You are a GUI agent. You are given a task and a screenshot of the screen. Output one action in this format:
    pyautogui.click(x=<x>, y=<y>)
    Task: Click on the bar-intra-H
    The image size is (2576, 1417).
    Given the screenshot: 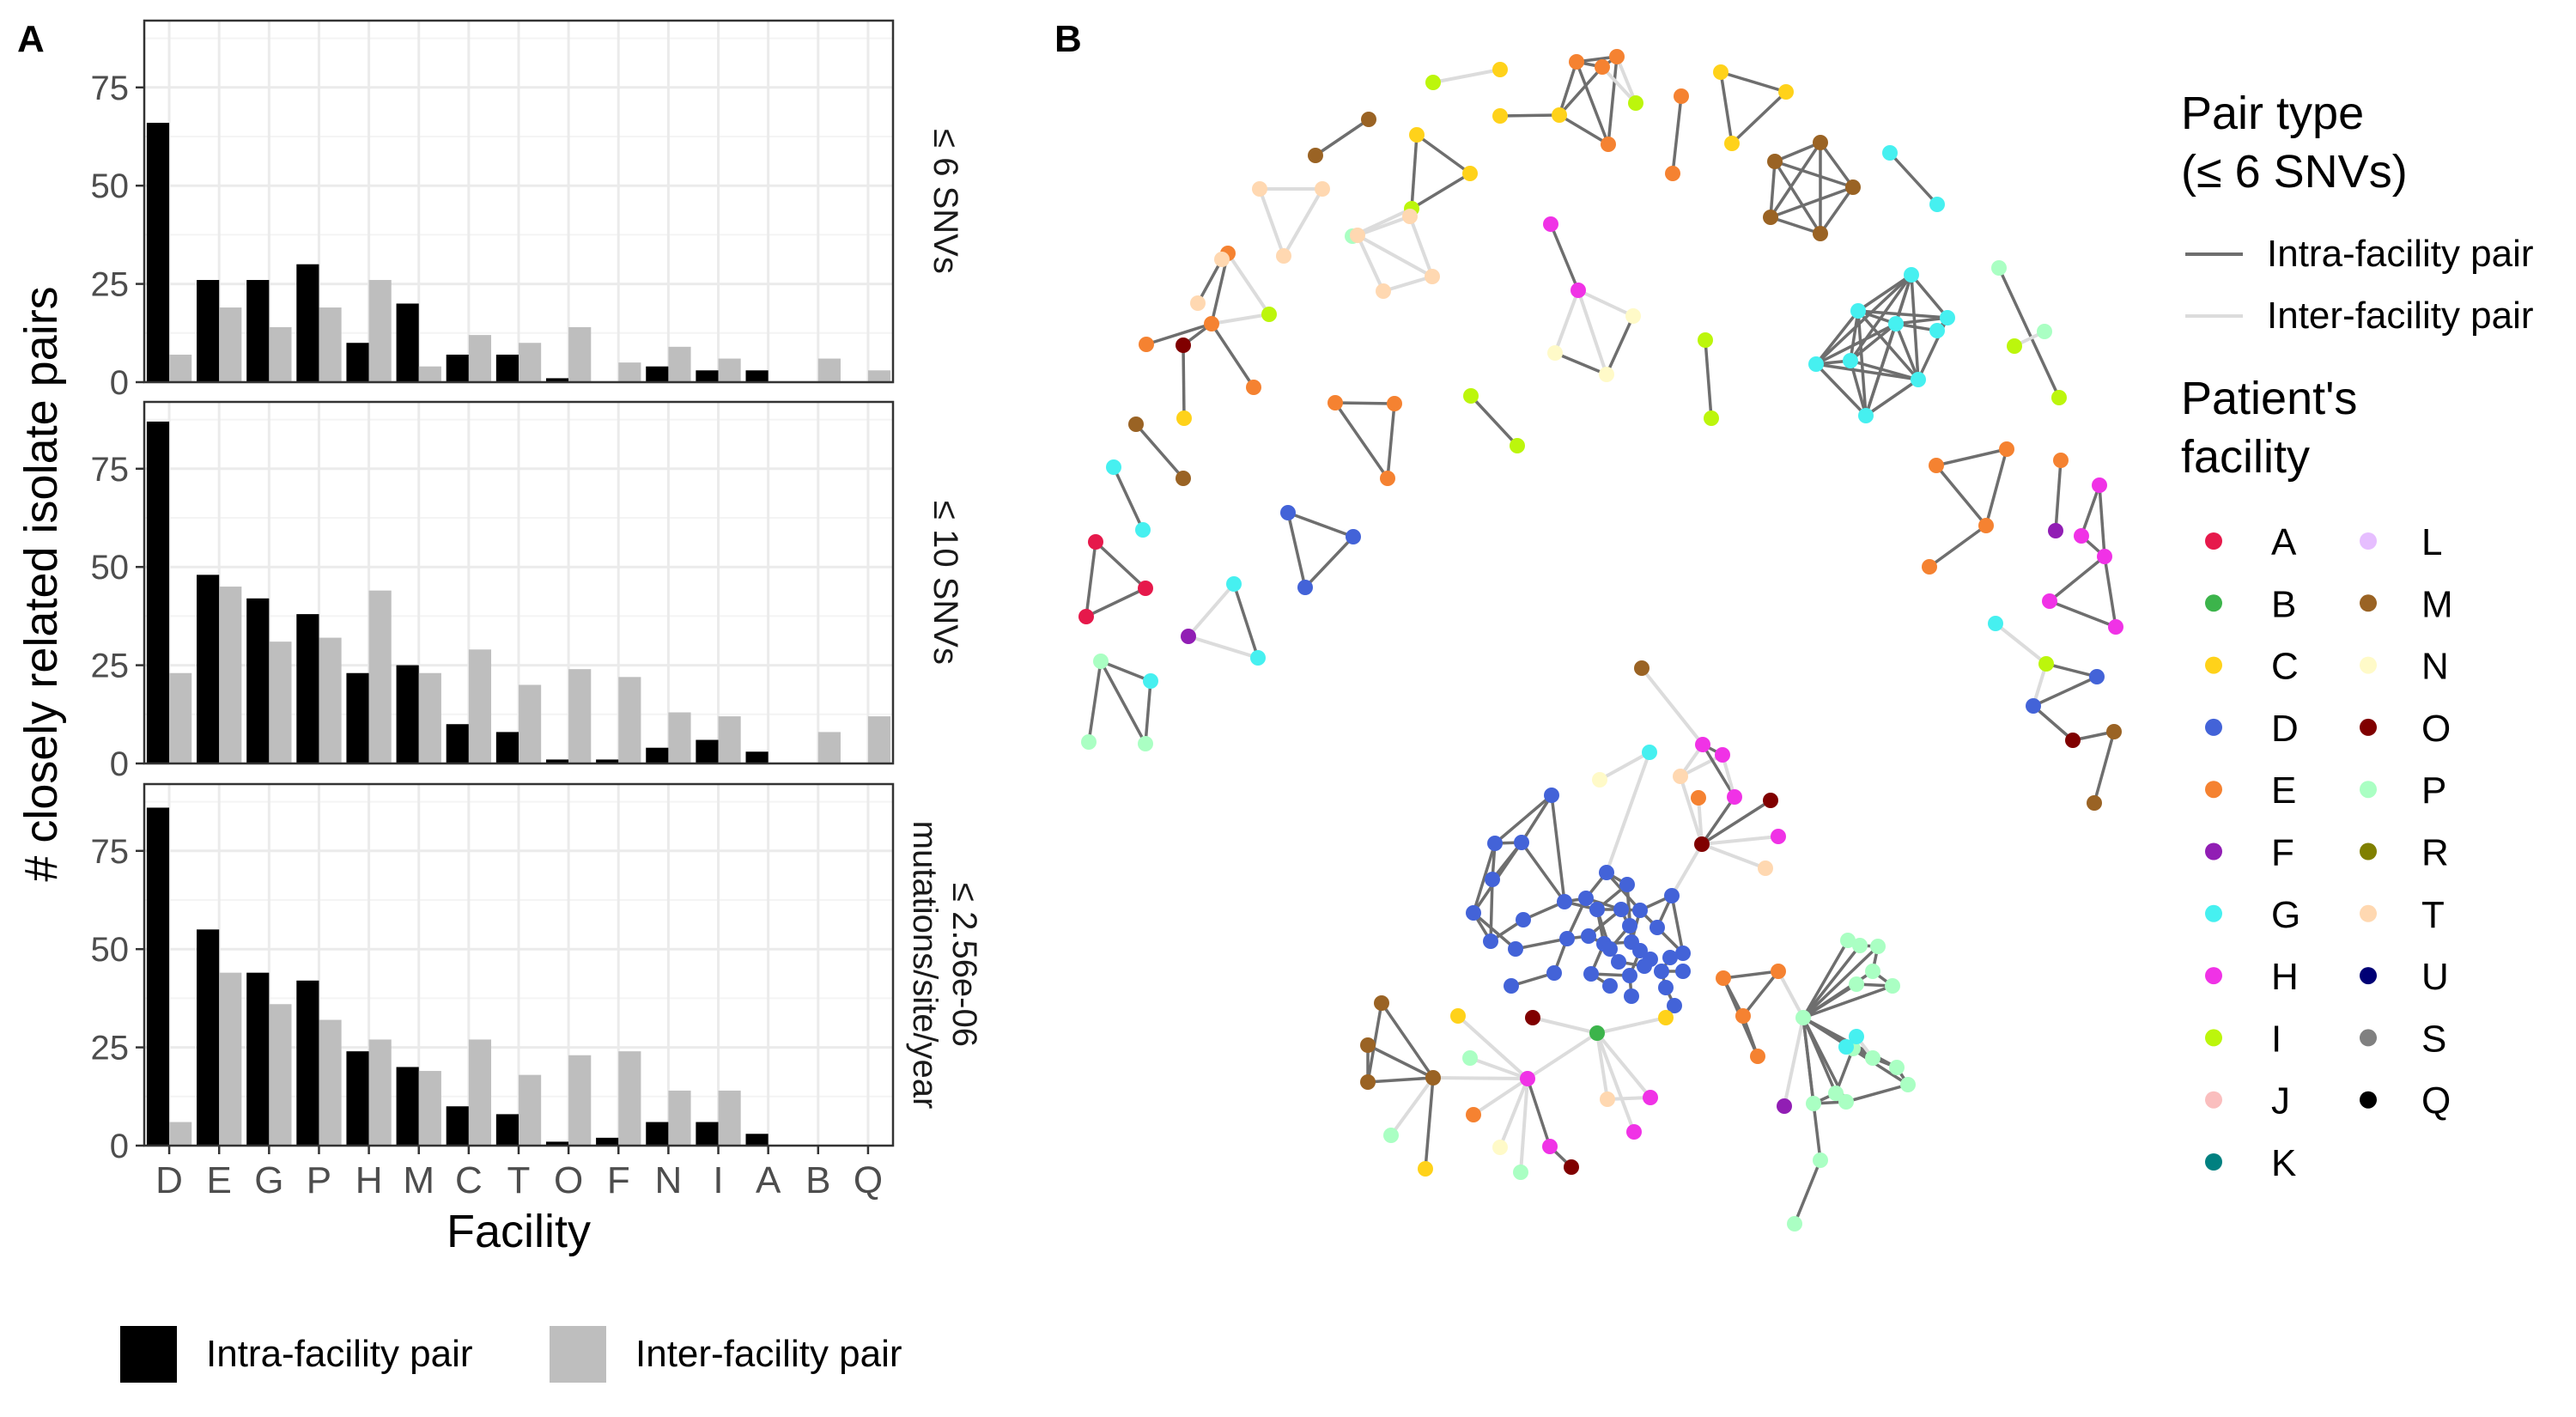 What is the action you would take?
    pyautogui.click(x=357, y=1098)
    